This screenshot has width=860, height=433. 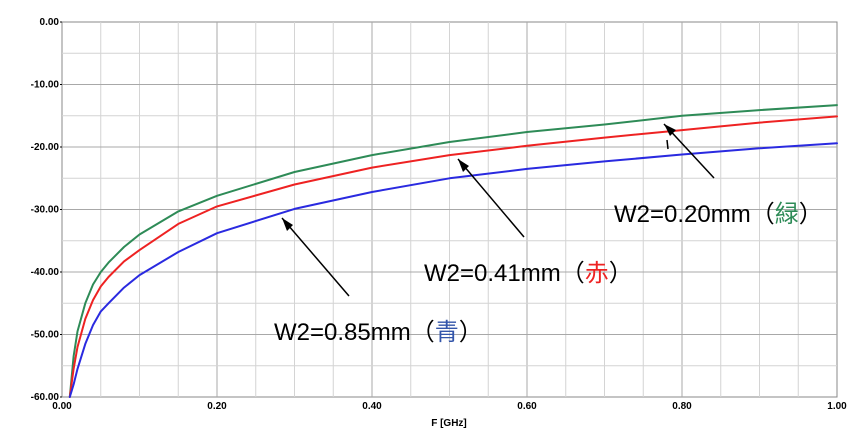 What do you see at coordinates (287, 224) in the screenshot?
I see `annotation-085-arrowhead` at bounding box center [287, 224].